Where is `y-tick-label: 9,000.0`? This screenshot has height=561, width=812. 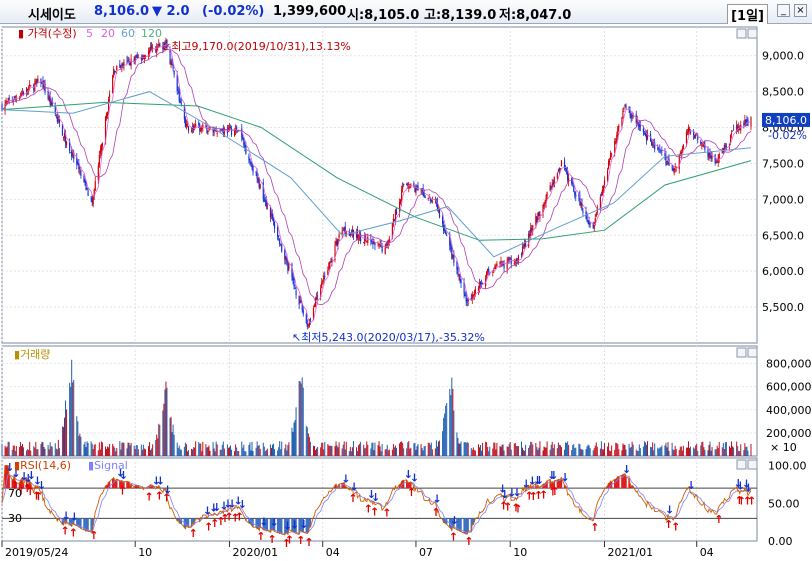
y-tick-label: 9,000.0 is located at coordinates (783, 56).